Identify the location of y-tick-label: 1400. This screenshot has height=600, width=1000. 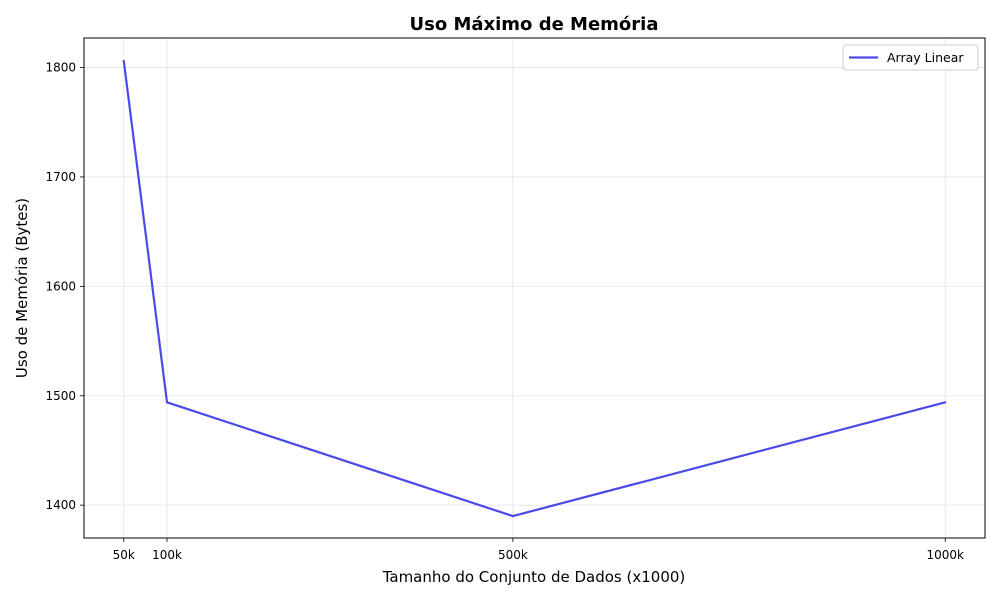
(60, 505).